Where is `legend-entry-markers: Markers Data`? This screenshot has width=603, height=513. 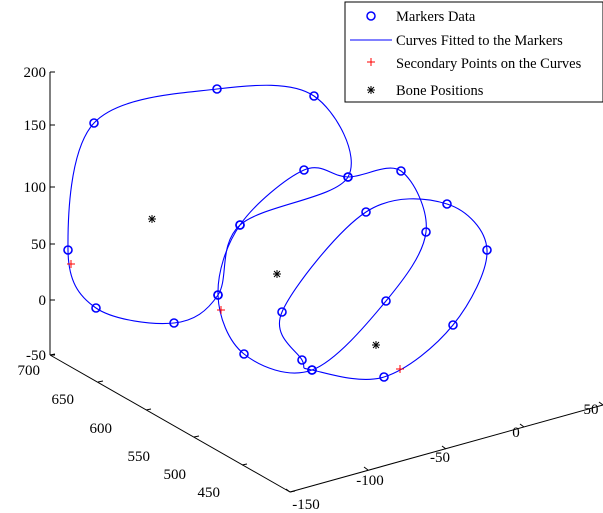 legend-entry-markers: Markers Data is located at coordinates (421, 17).